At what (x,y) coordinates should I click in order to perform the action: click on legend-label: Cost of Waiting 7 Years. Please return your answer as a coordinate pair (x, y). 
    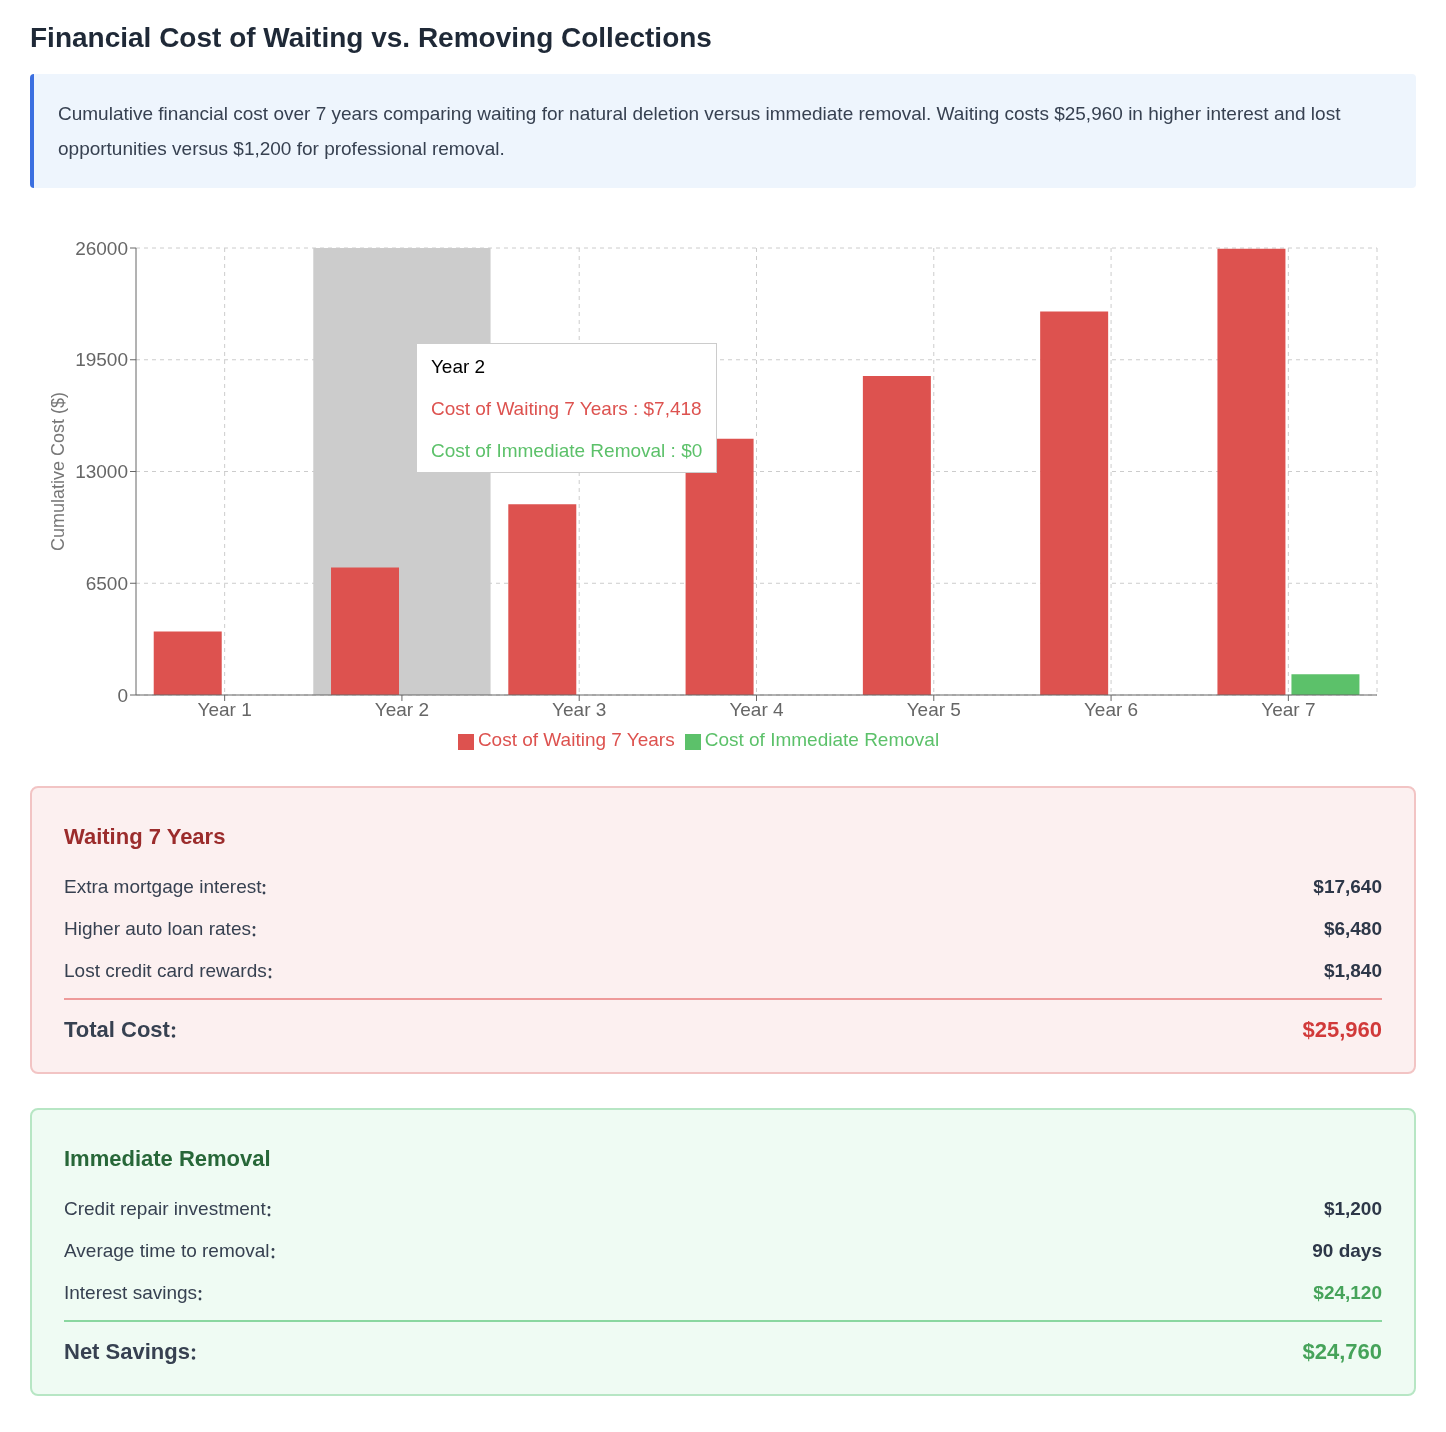
    Looking at the image, I should click on (576, 739).